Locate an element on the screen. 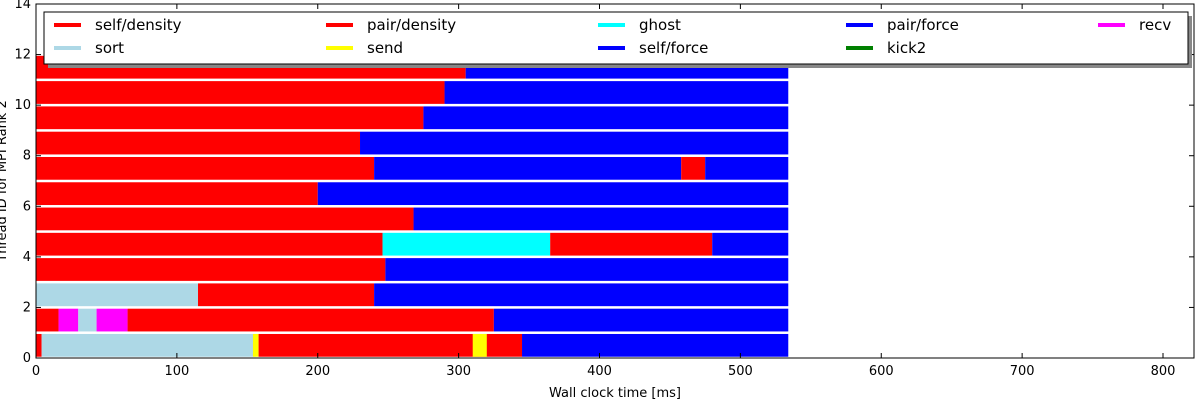 The height and width of the screenshot is (404, 1200). x-axis-label: Wall clock time [ms] is located at coordinates (615, 393).